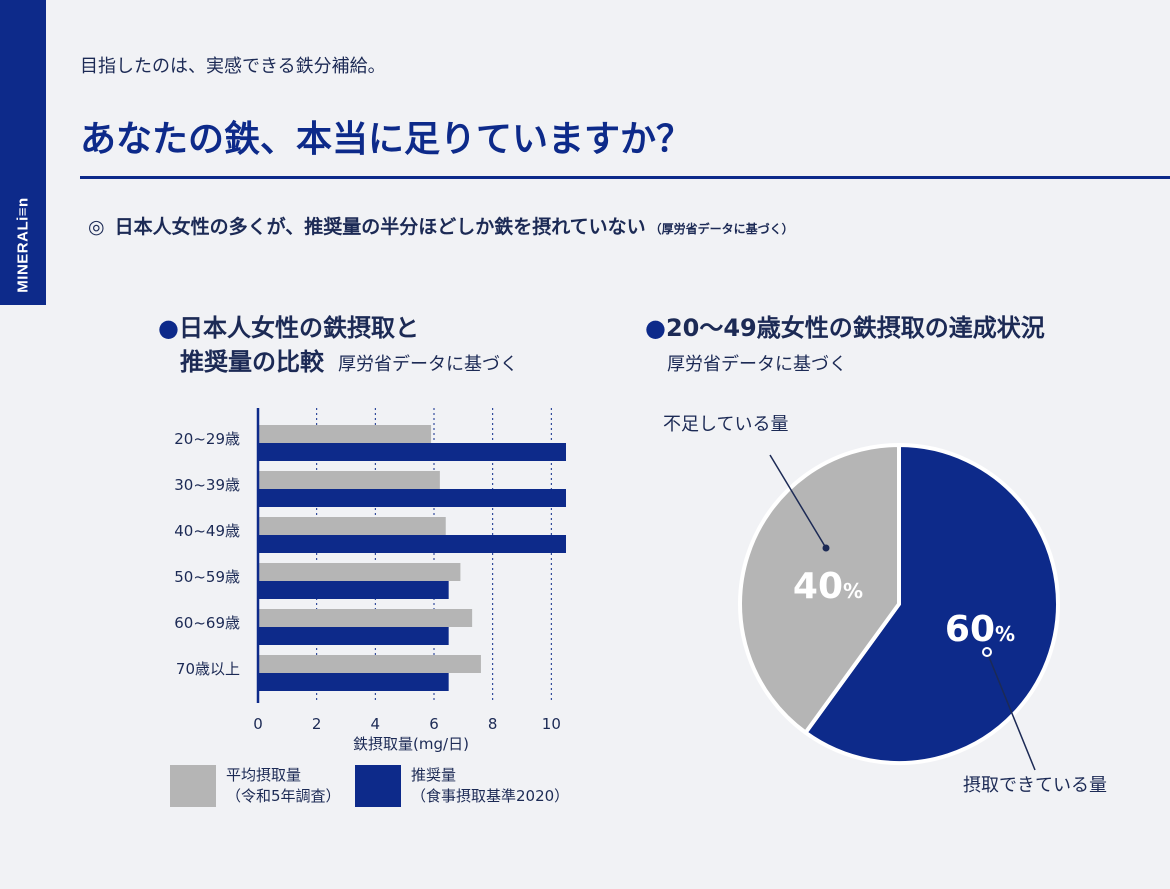  I want to click on shortage-leader-line, so click(798, 501).